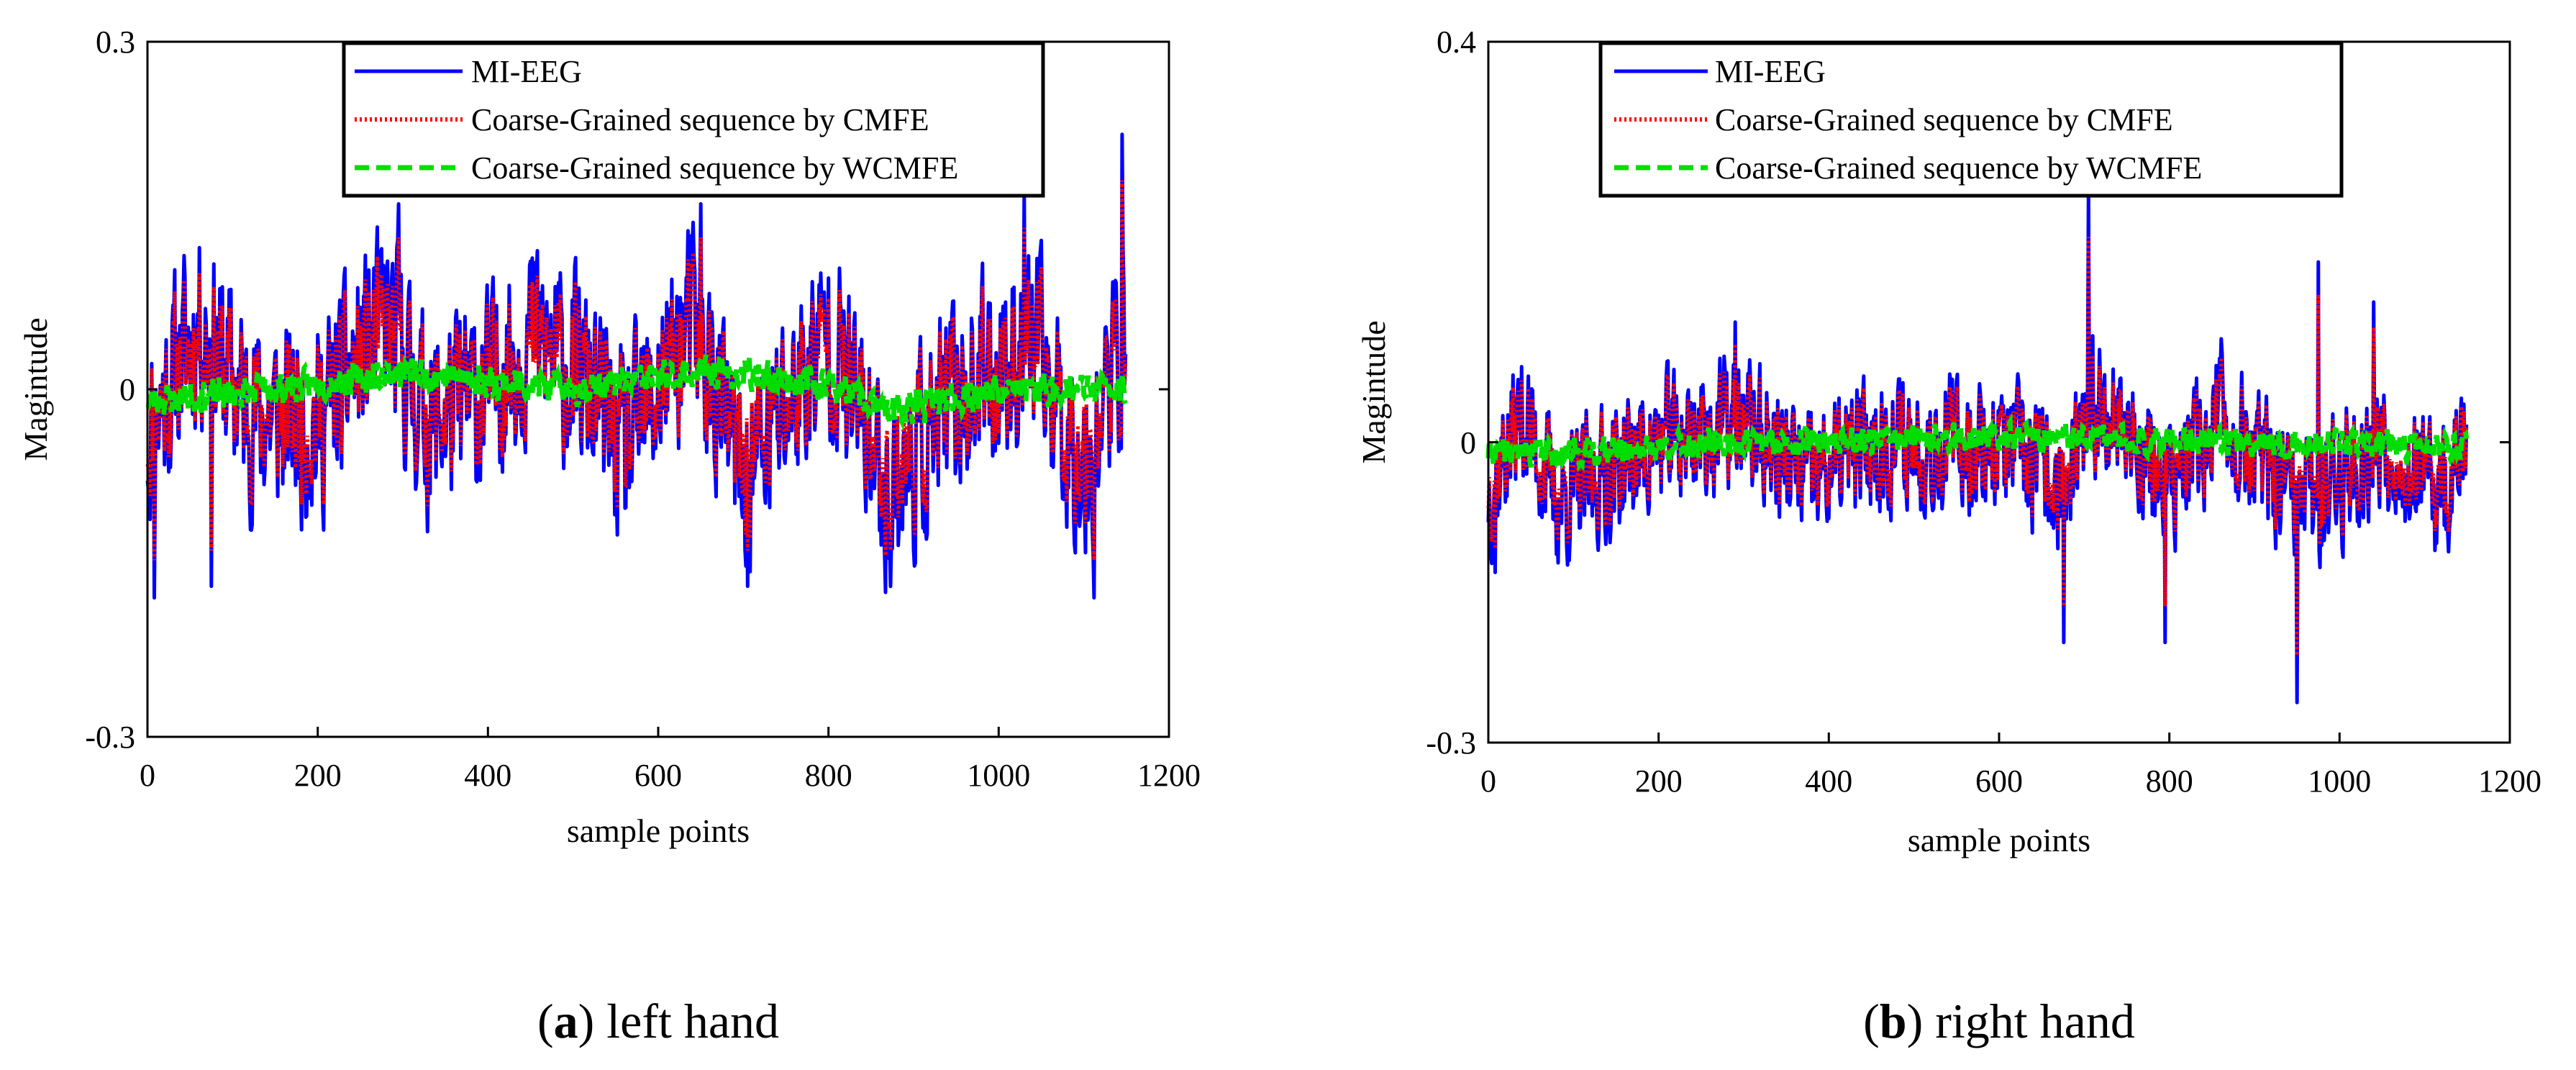 The height and width of the screenshot is (1070, 2576). I want to click on panel-a-caption-text: left hand, so click(692, 1021).